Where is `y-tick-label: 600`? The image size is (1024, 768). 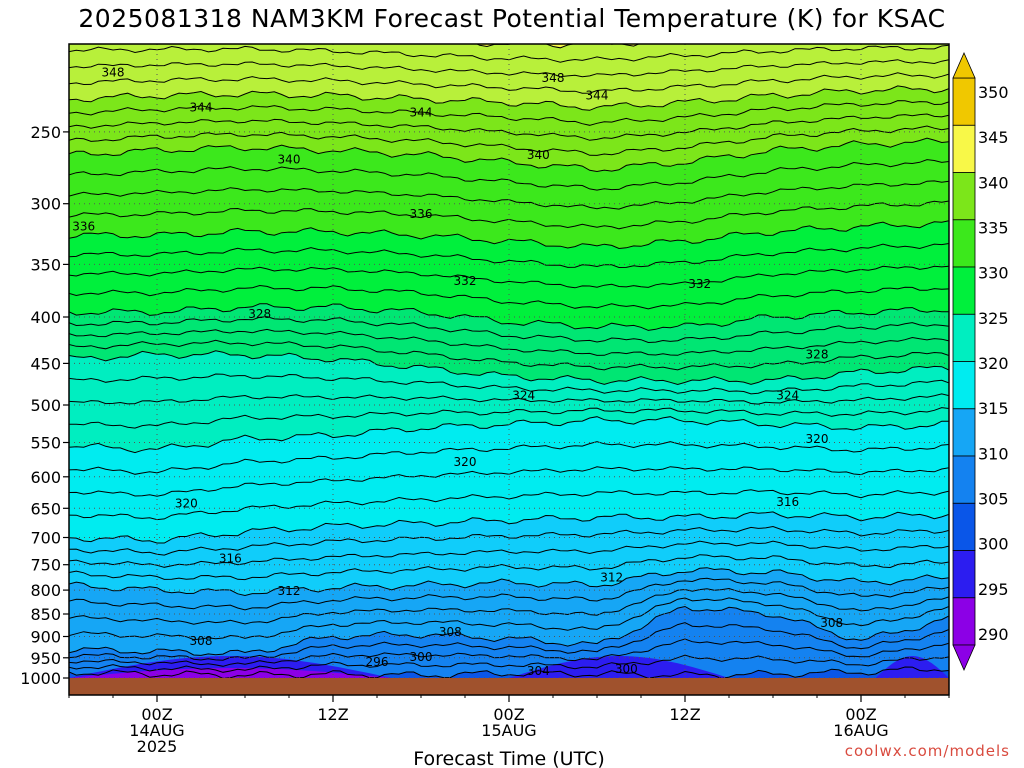 y-tick-label: 600 is located at coordinates (45, 477).